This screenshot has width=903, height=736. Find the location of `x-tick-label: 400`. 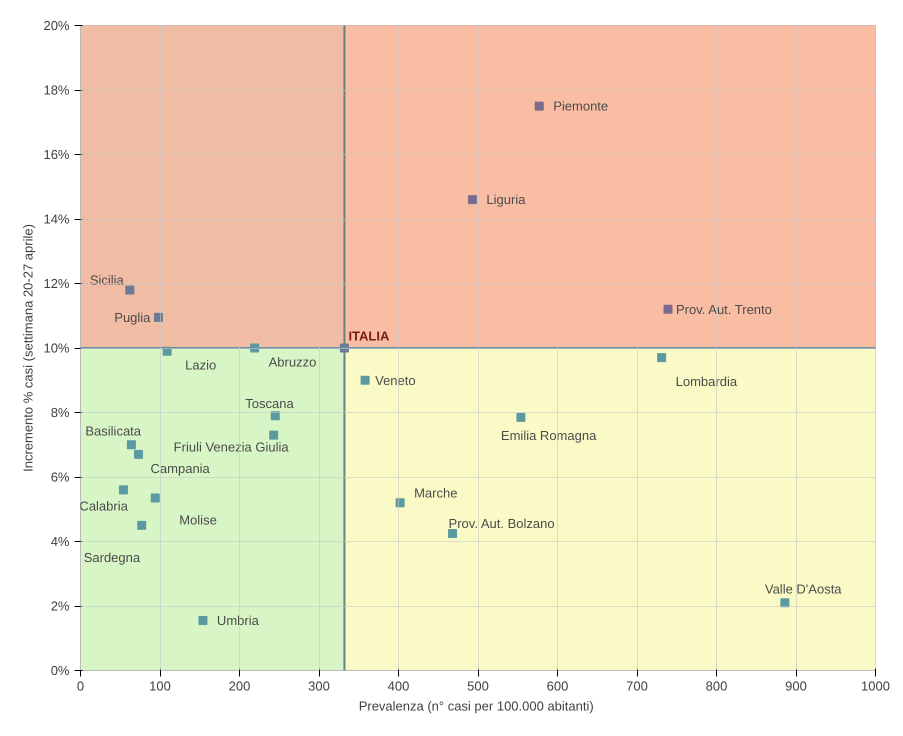

x-tick-label: 400 is located at coordinates (399, 686).